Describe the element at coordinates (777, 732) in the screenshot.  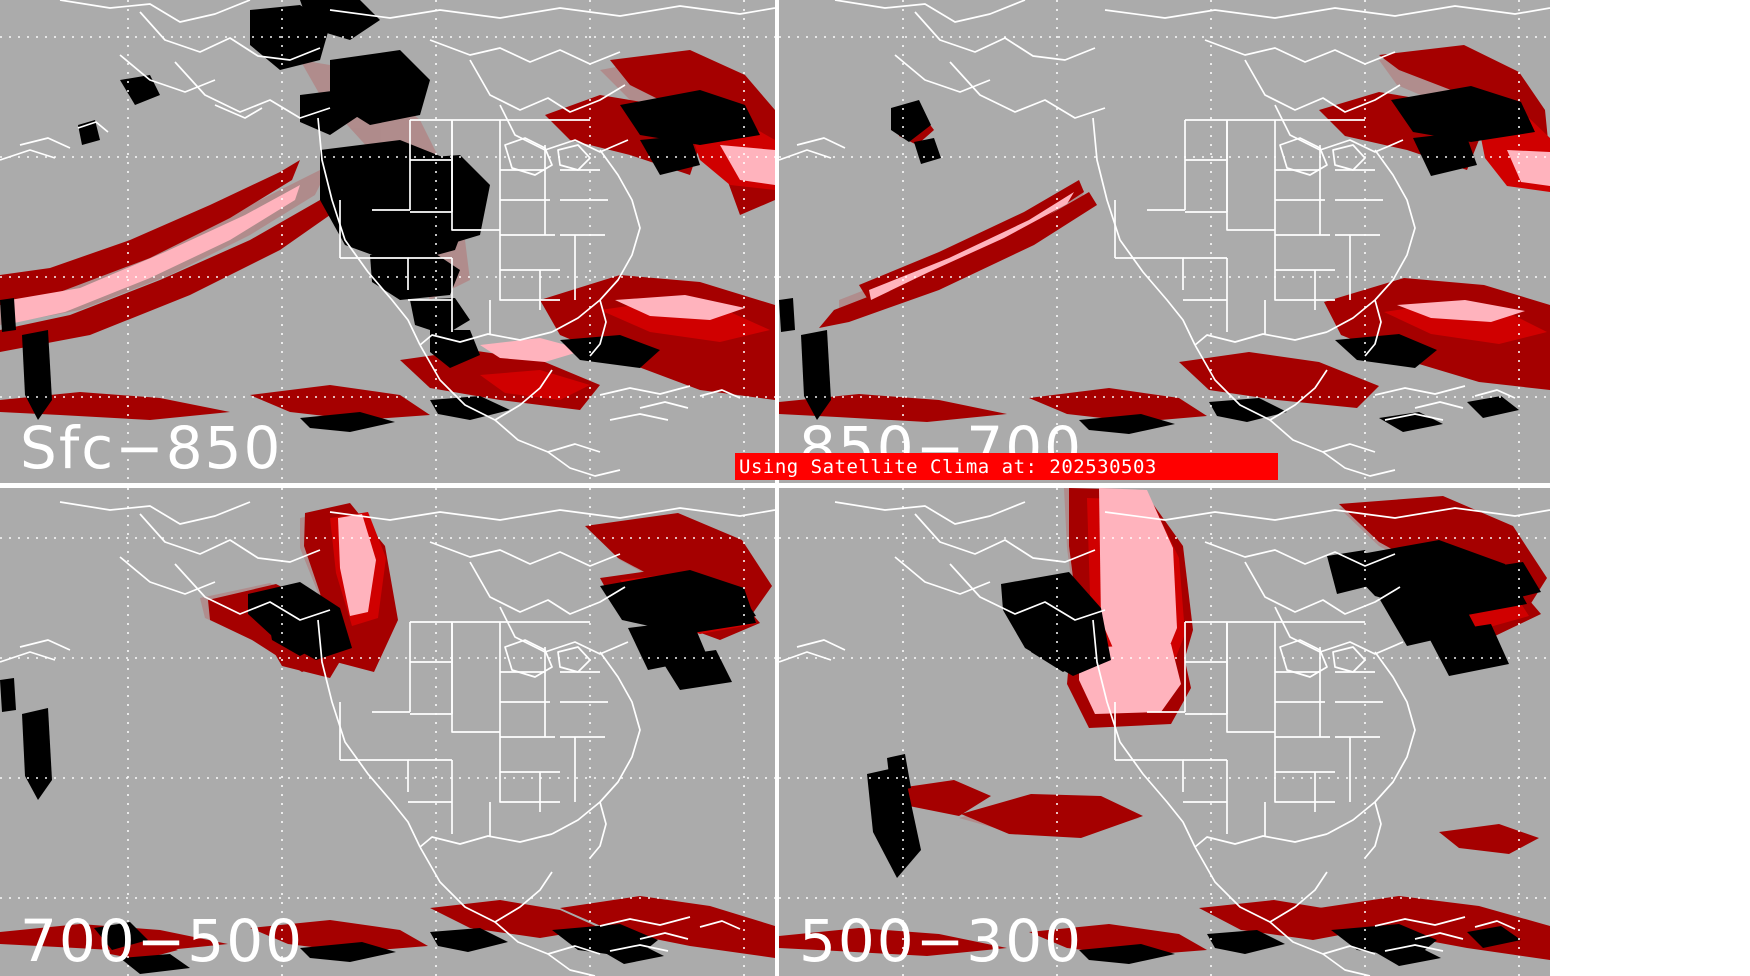
I see `panel-divider-vertical-bottom` at that location.